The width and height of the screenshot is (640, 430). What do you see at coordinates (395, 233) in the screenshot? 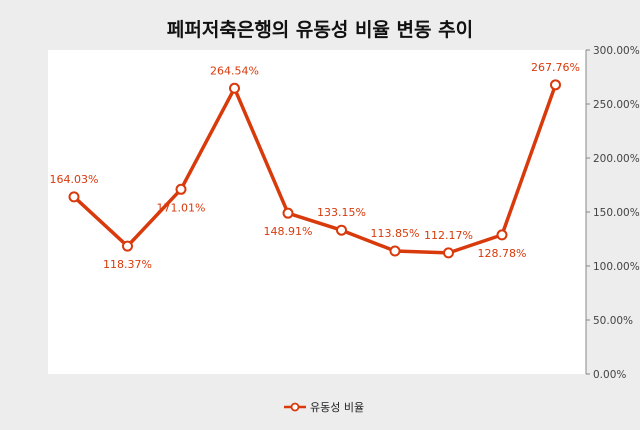
I see `data-label: 113.85%` at bounding box center [395, 233].